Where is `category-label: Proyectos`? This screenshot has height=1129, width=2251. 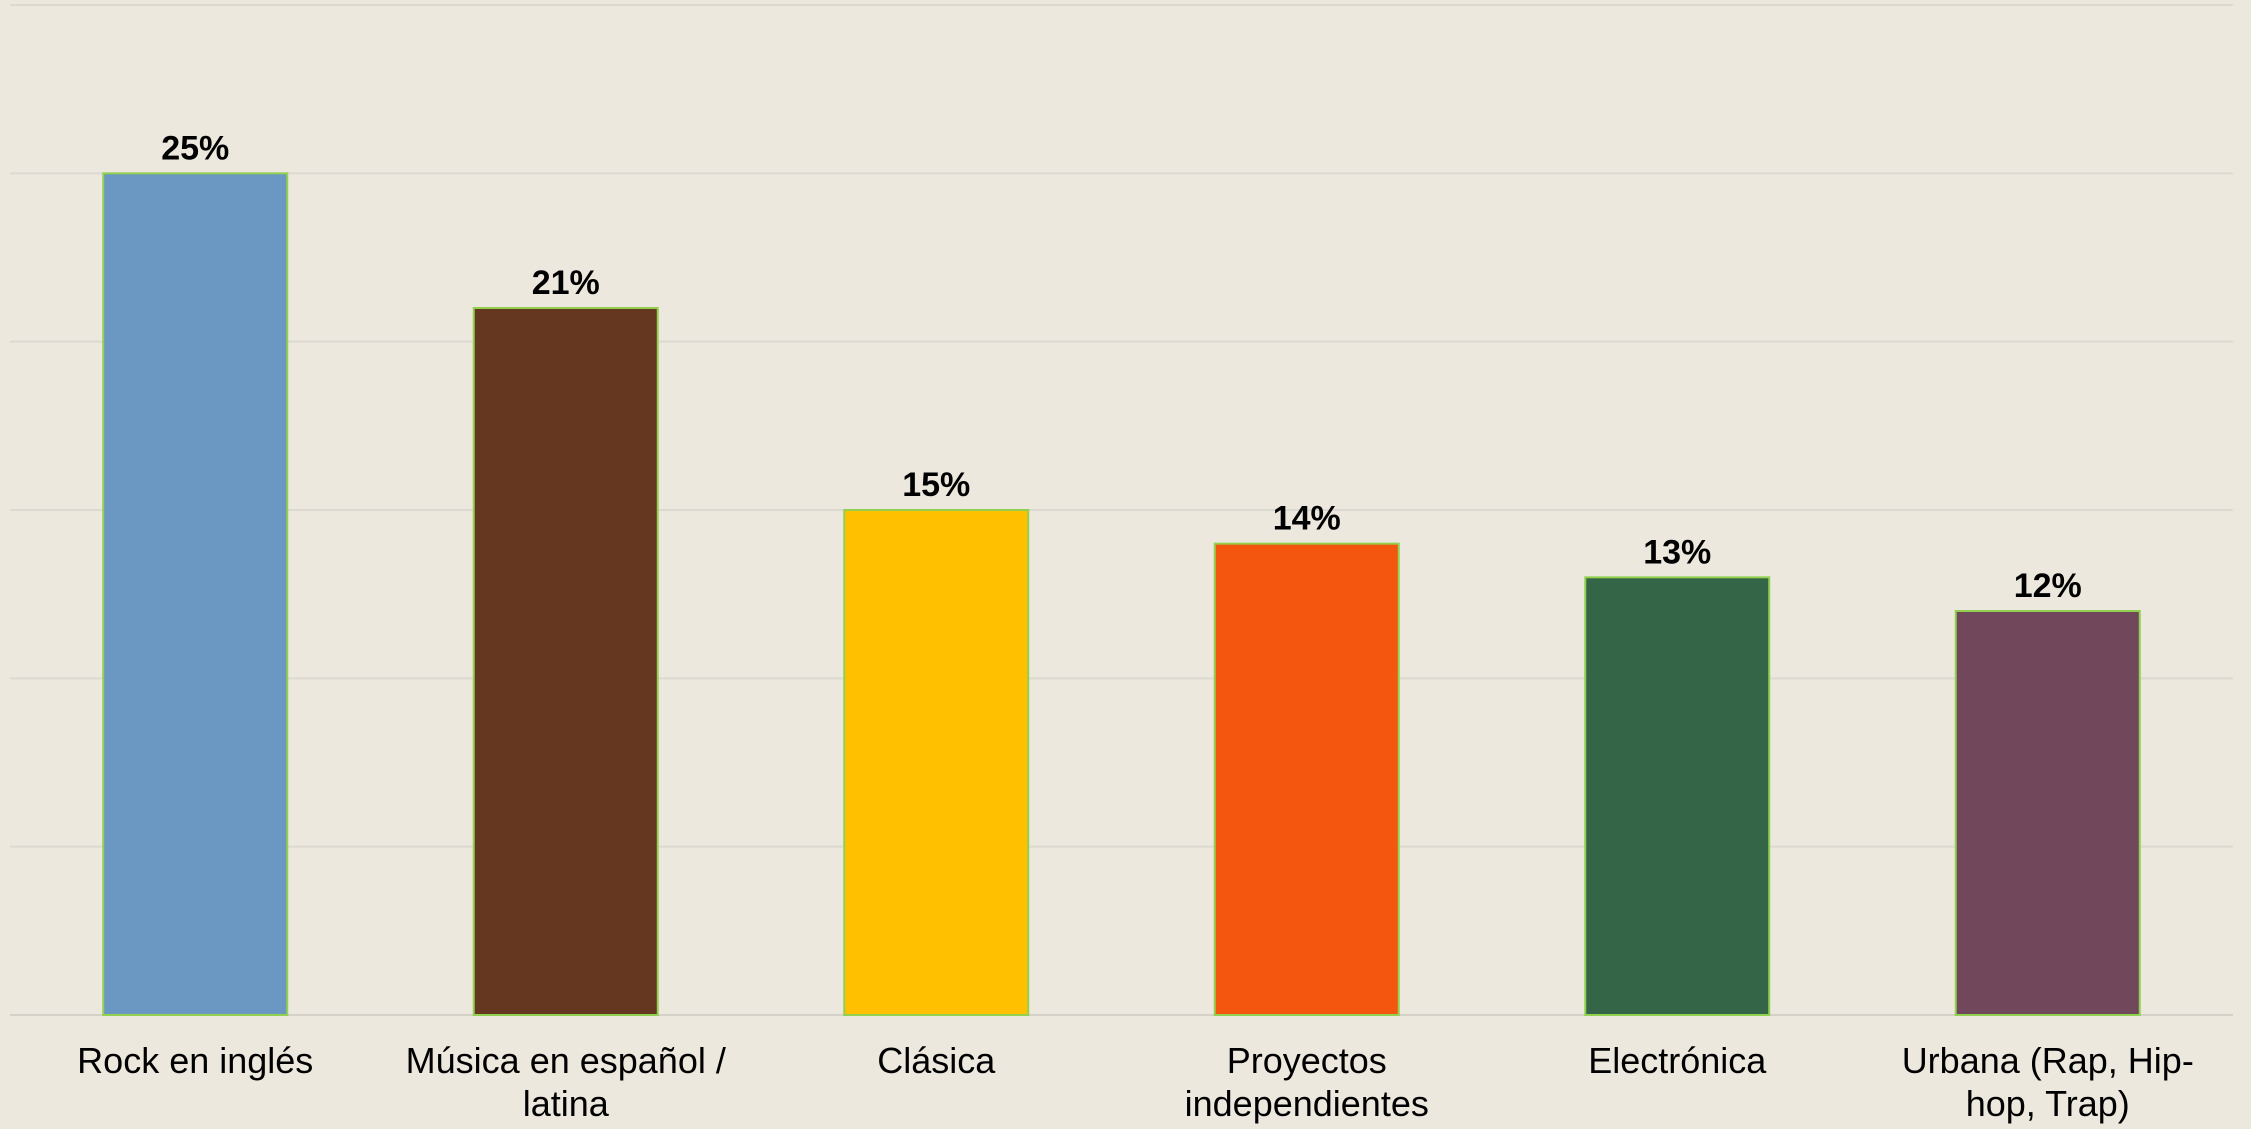
category-label: Proyectos is located at coordinates (1307, 1060).